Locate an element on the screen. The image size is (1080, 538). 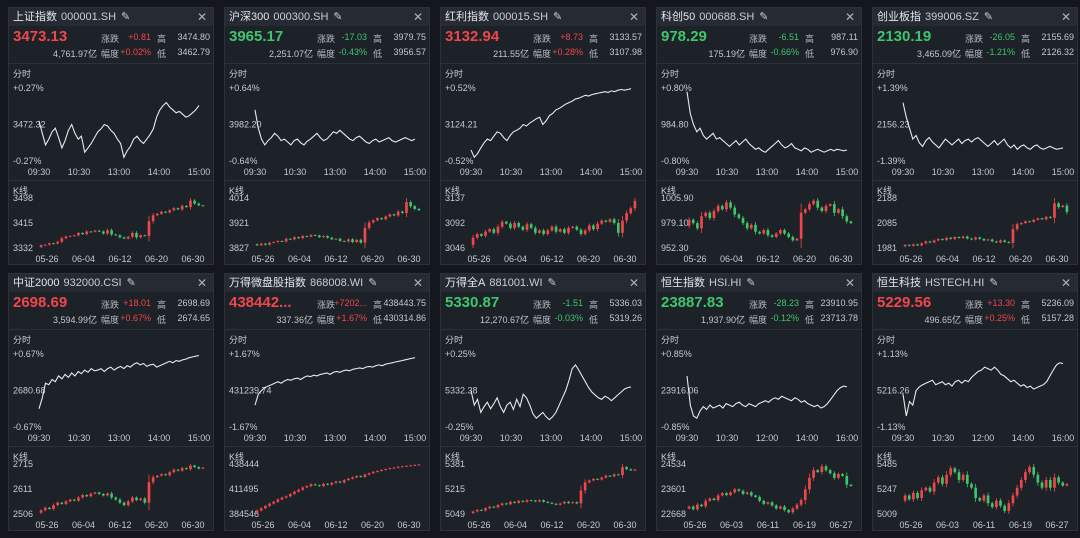
turnover-amount: 2,251.07亿 is located at coordinates (290, 54).